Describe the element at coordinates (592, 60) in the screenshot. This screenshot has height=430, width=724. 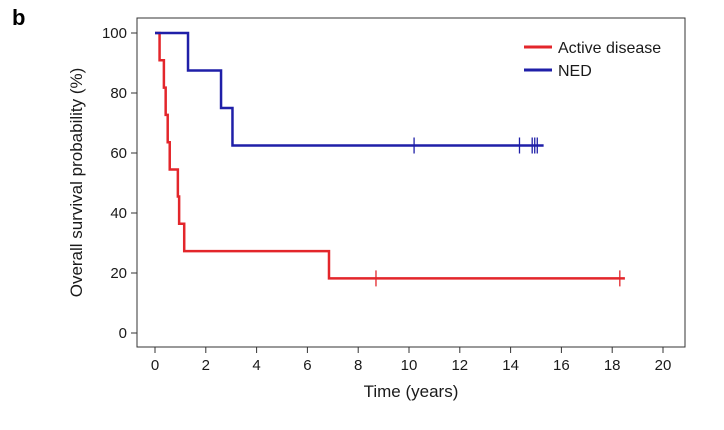
I see `legend: Active disease NED` at that location.